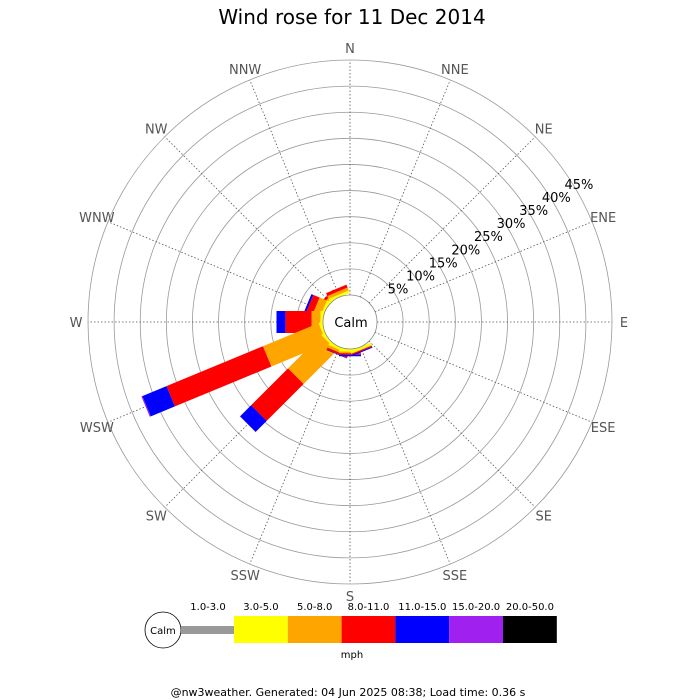 The width and height of the screenshot is (700, 700). What do you see at coordinates (544, 129) in the screenshot?
I see `direction-label: NE` at bounding box center [544, 129].